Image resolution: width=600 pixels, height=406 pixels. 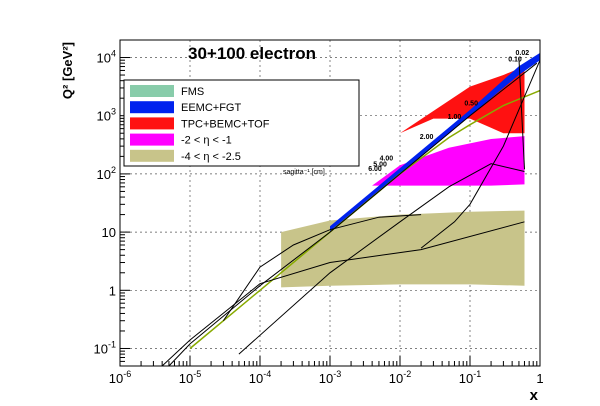 What do you see at coordinates (455, 117) in the screenshot?
I see `sagitta-value-label: 1.00` at bounding box center [455, 117].